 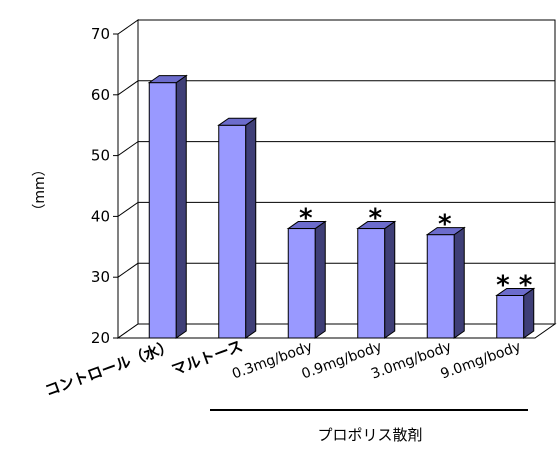 What do you see at coordinates (40, 189) in the screenshot?
I see `y-axis-label: （mm）` at bounding box center [40, 189].